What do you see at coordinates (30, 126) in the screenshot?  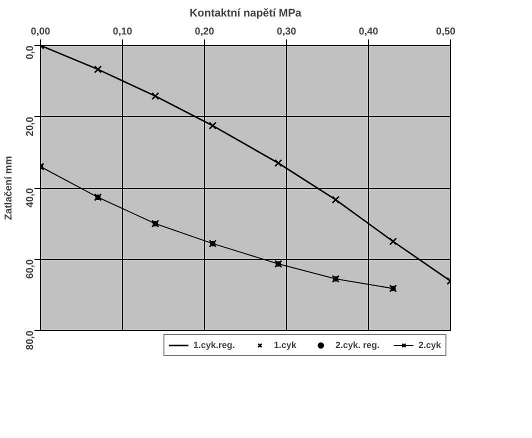 I see `y-tick-label: 20,0` at bounding box center [30, 126].